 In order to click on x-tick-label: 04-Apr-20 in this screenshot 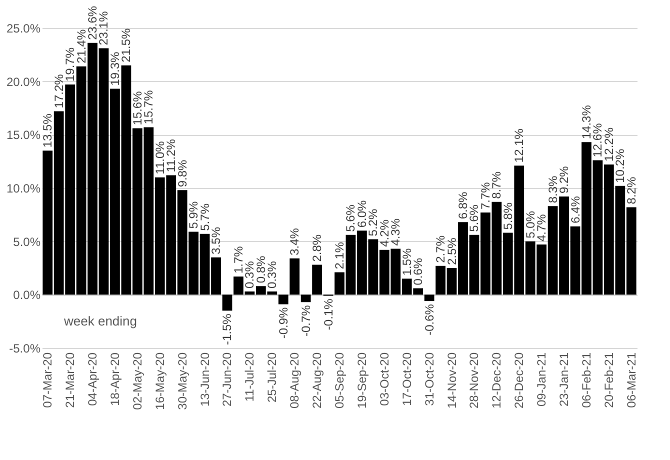, I will do `click(93, 379)`.